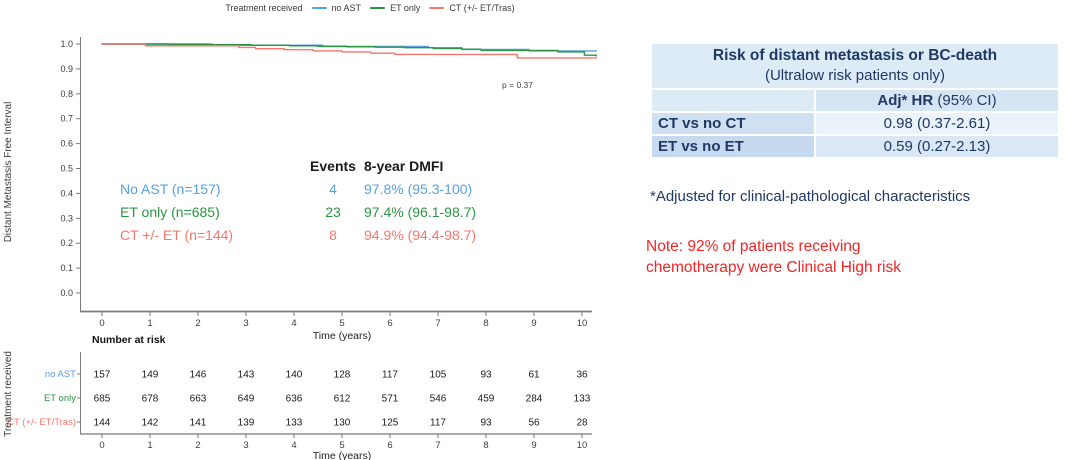 The image size is (1080, 460). I want to click on x-tick-label: 4, so click(293, 323).